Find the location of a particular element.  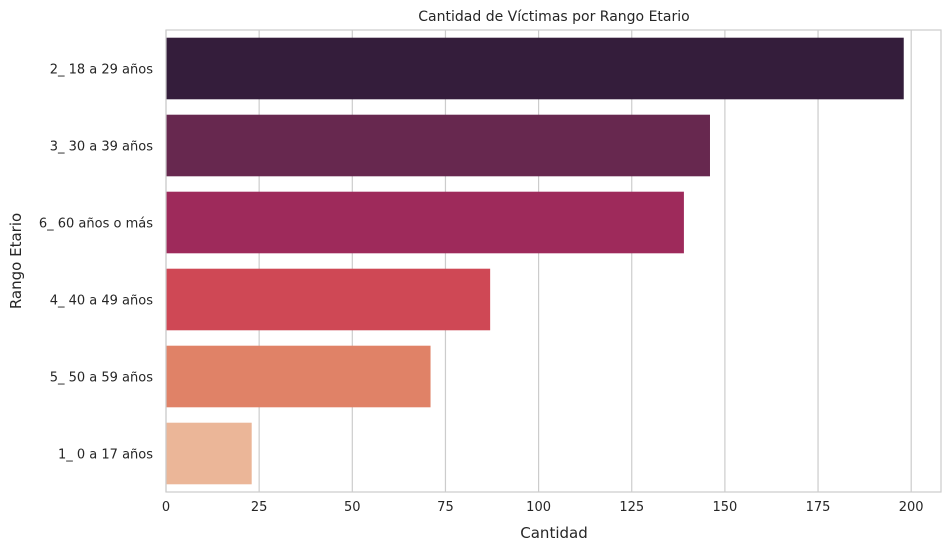

y-tick-label: 2_ 18 a 29 años is located at coordinates (102, 70).